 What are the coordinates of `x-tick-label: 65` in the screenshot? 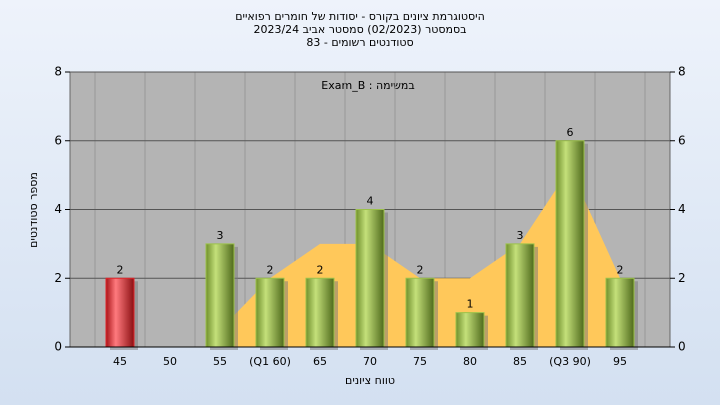 It's located at (320, 361).